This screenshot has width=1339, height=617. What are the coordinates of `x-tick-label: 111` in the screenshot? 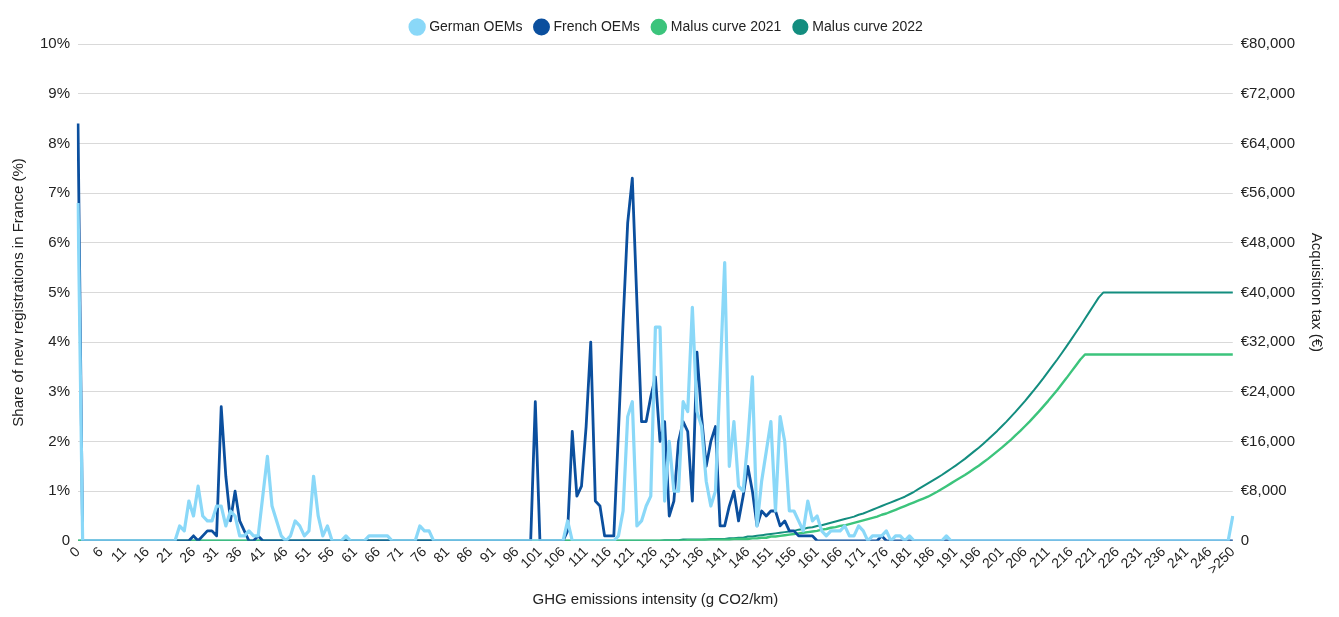 It's located at (578, 556).